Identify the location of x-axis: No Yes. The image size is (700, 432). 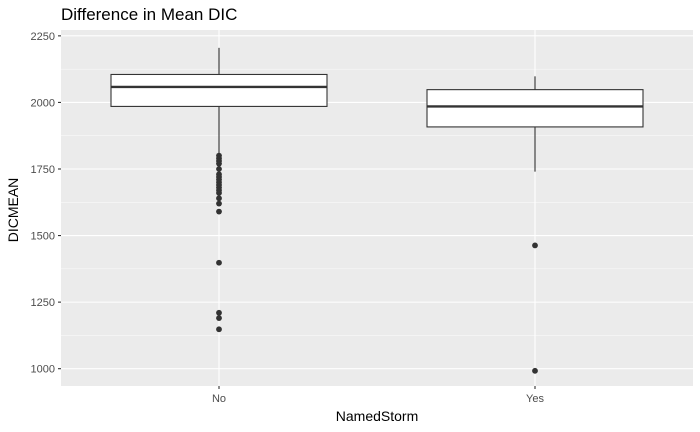
(378, 395).